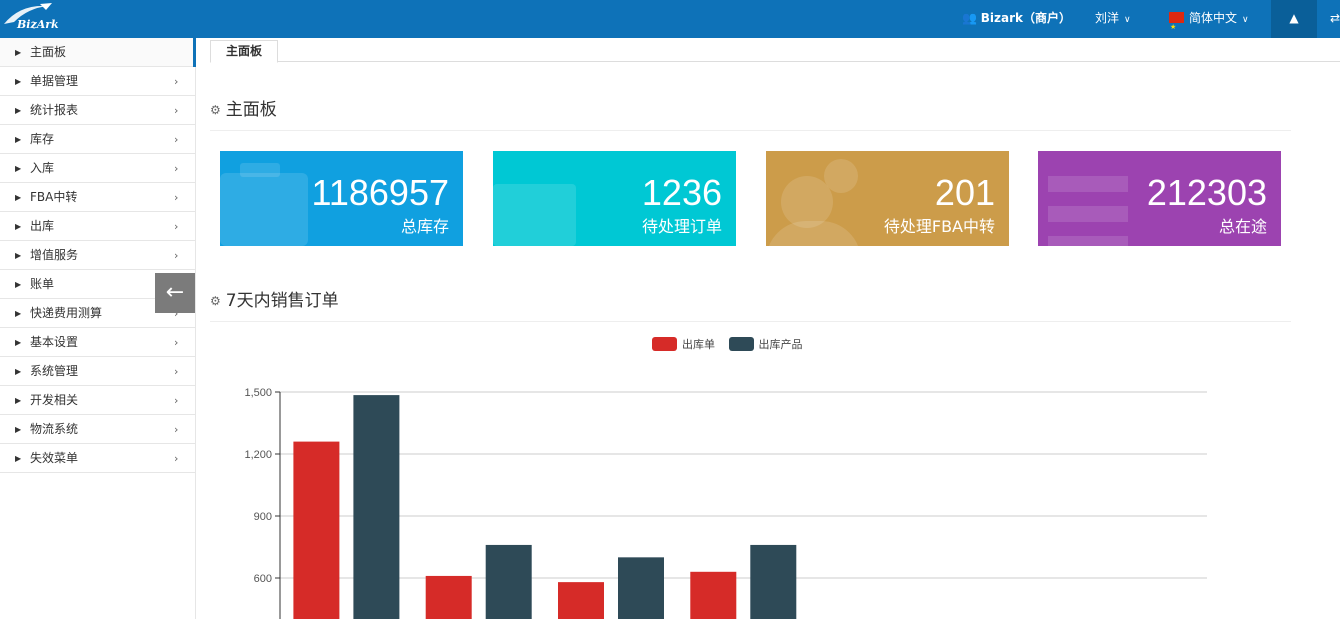 The height and width of the screenshot is (619, 1340). Describe the element at coordinates (48, 52) in the screenshot. I see `sidebar-item-label: 主面板` at that location.